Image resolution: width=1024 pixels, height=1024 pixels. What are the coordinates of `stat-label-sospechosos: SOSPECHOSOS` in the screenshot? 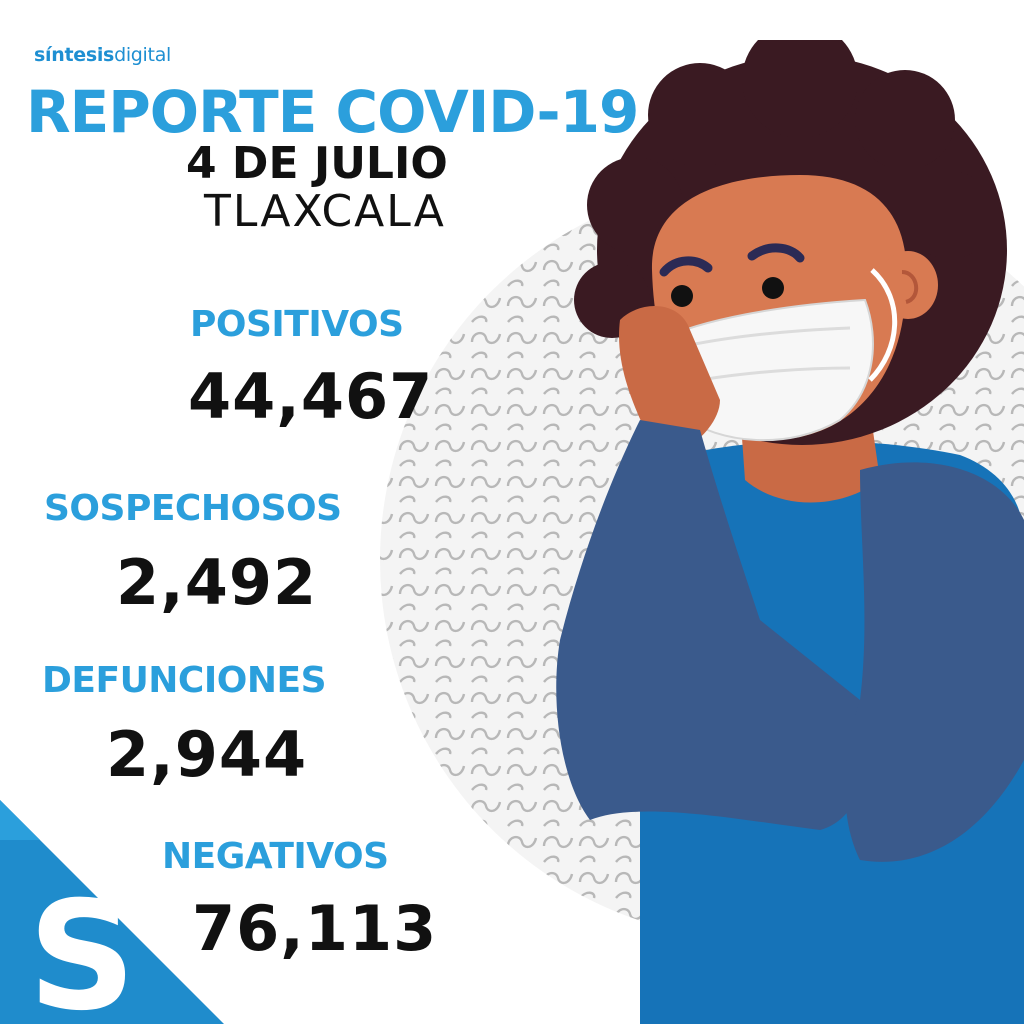 It's located at (193, 508).